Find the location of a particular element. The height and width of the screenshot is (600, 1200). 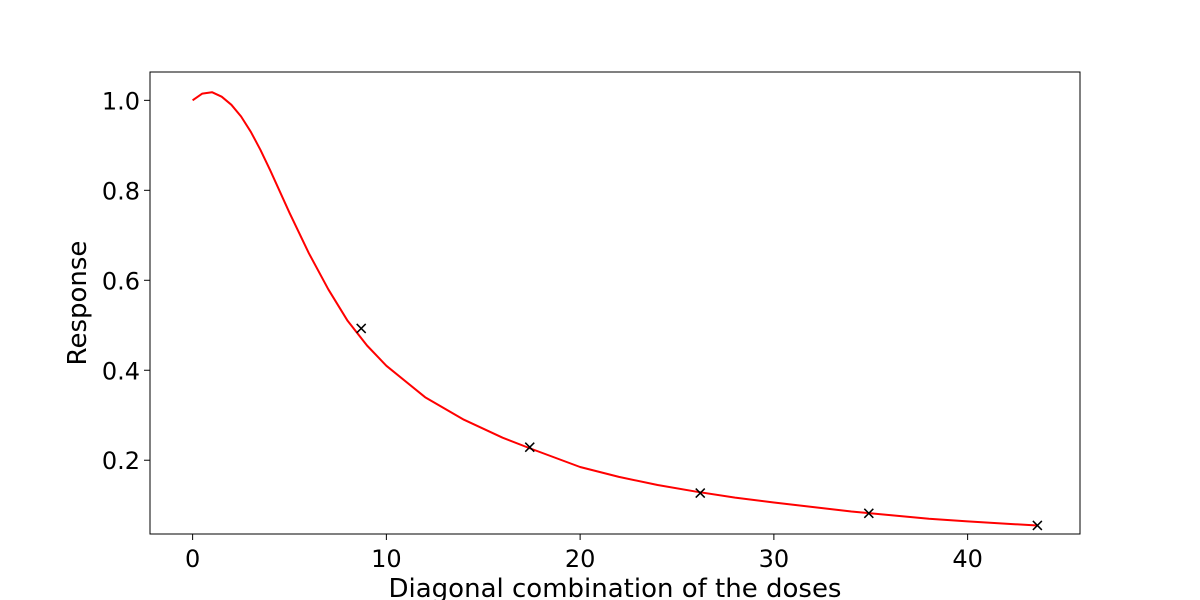

y-axis: 0.2 0.4 0.6 0.8 1.0 is located at coordinates (126, 281).